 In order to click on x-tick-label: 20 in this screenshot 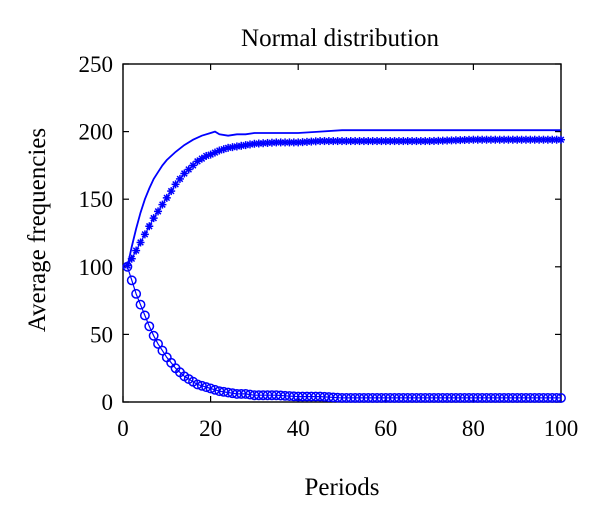, I will do `click(210, 428)`.